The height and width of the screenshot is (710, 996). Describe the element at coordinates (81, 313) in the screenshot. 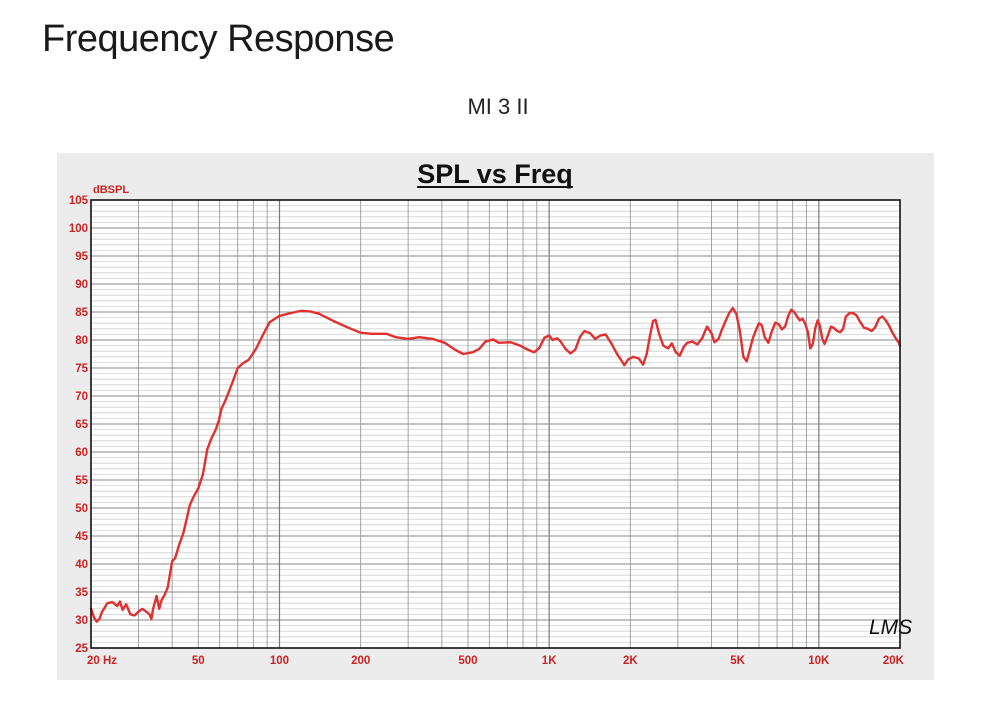

I see `y-tick-label: 85` at that location.